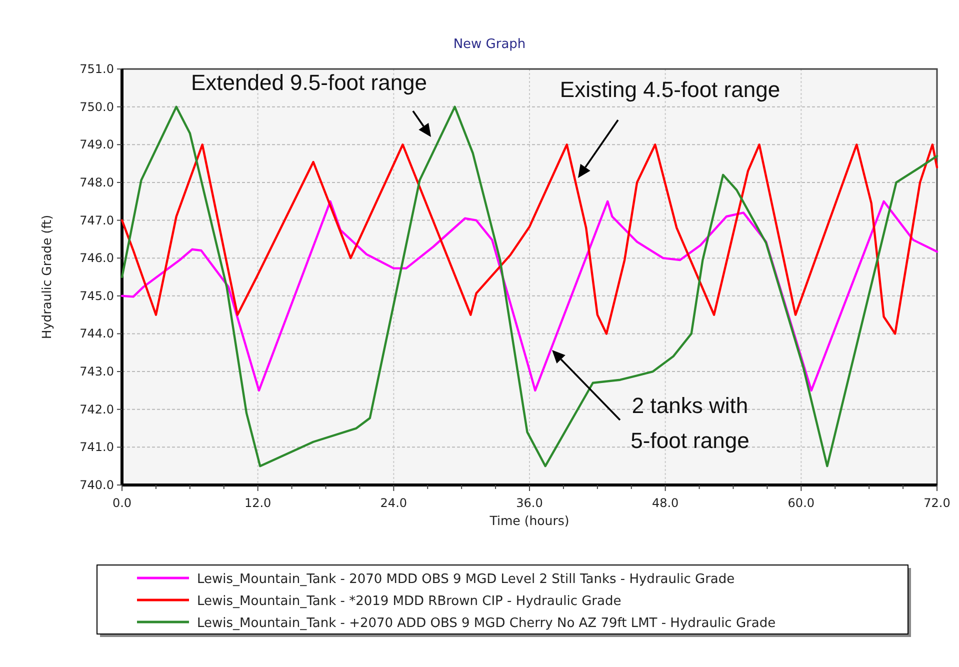 The height and width of the screenshot is (667, 959). I want to click on chart-title: New Graph, so click(489, 44).